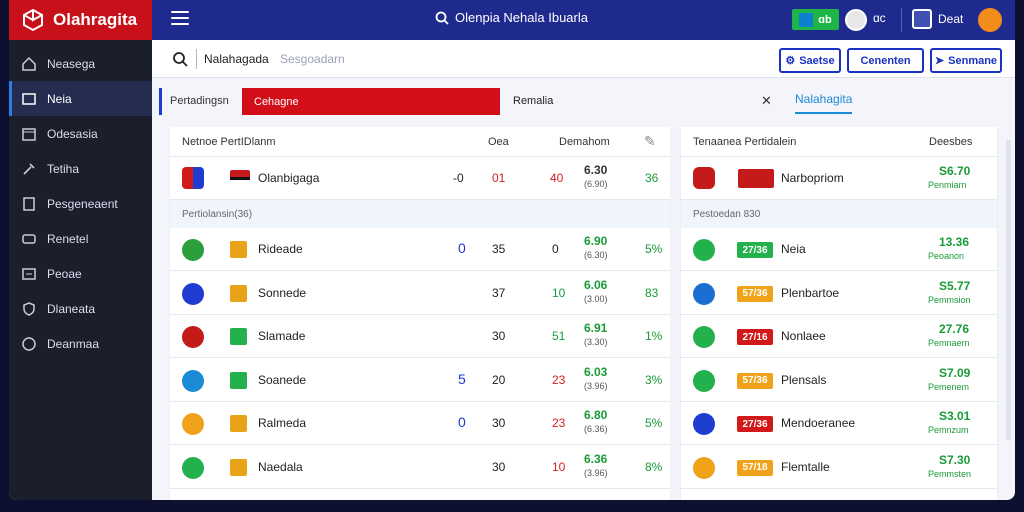  Describe the element at coordinates (949, 343) in the screenshot. I see `payout-sub: Pemnaern` at that location.